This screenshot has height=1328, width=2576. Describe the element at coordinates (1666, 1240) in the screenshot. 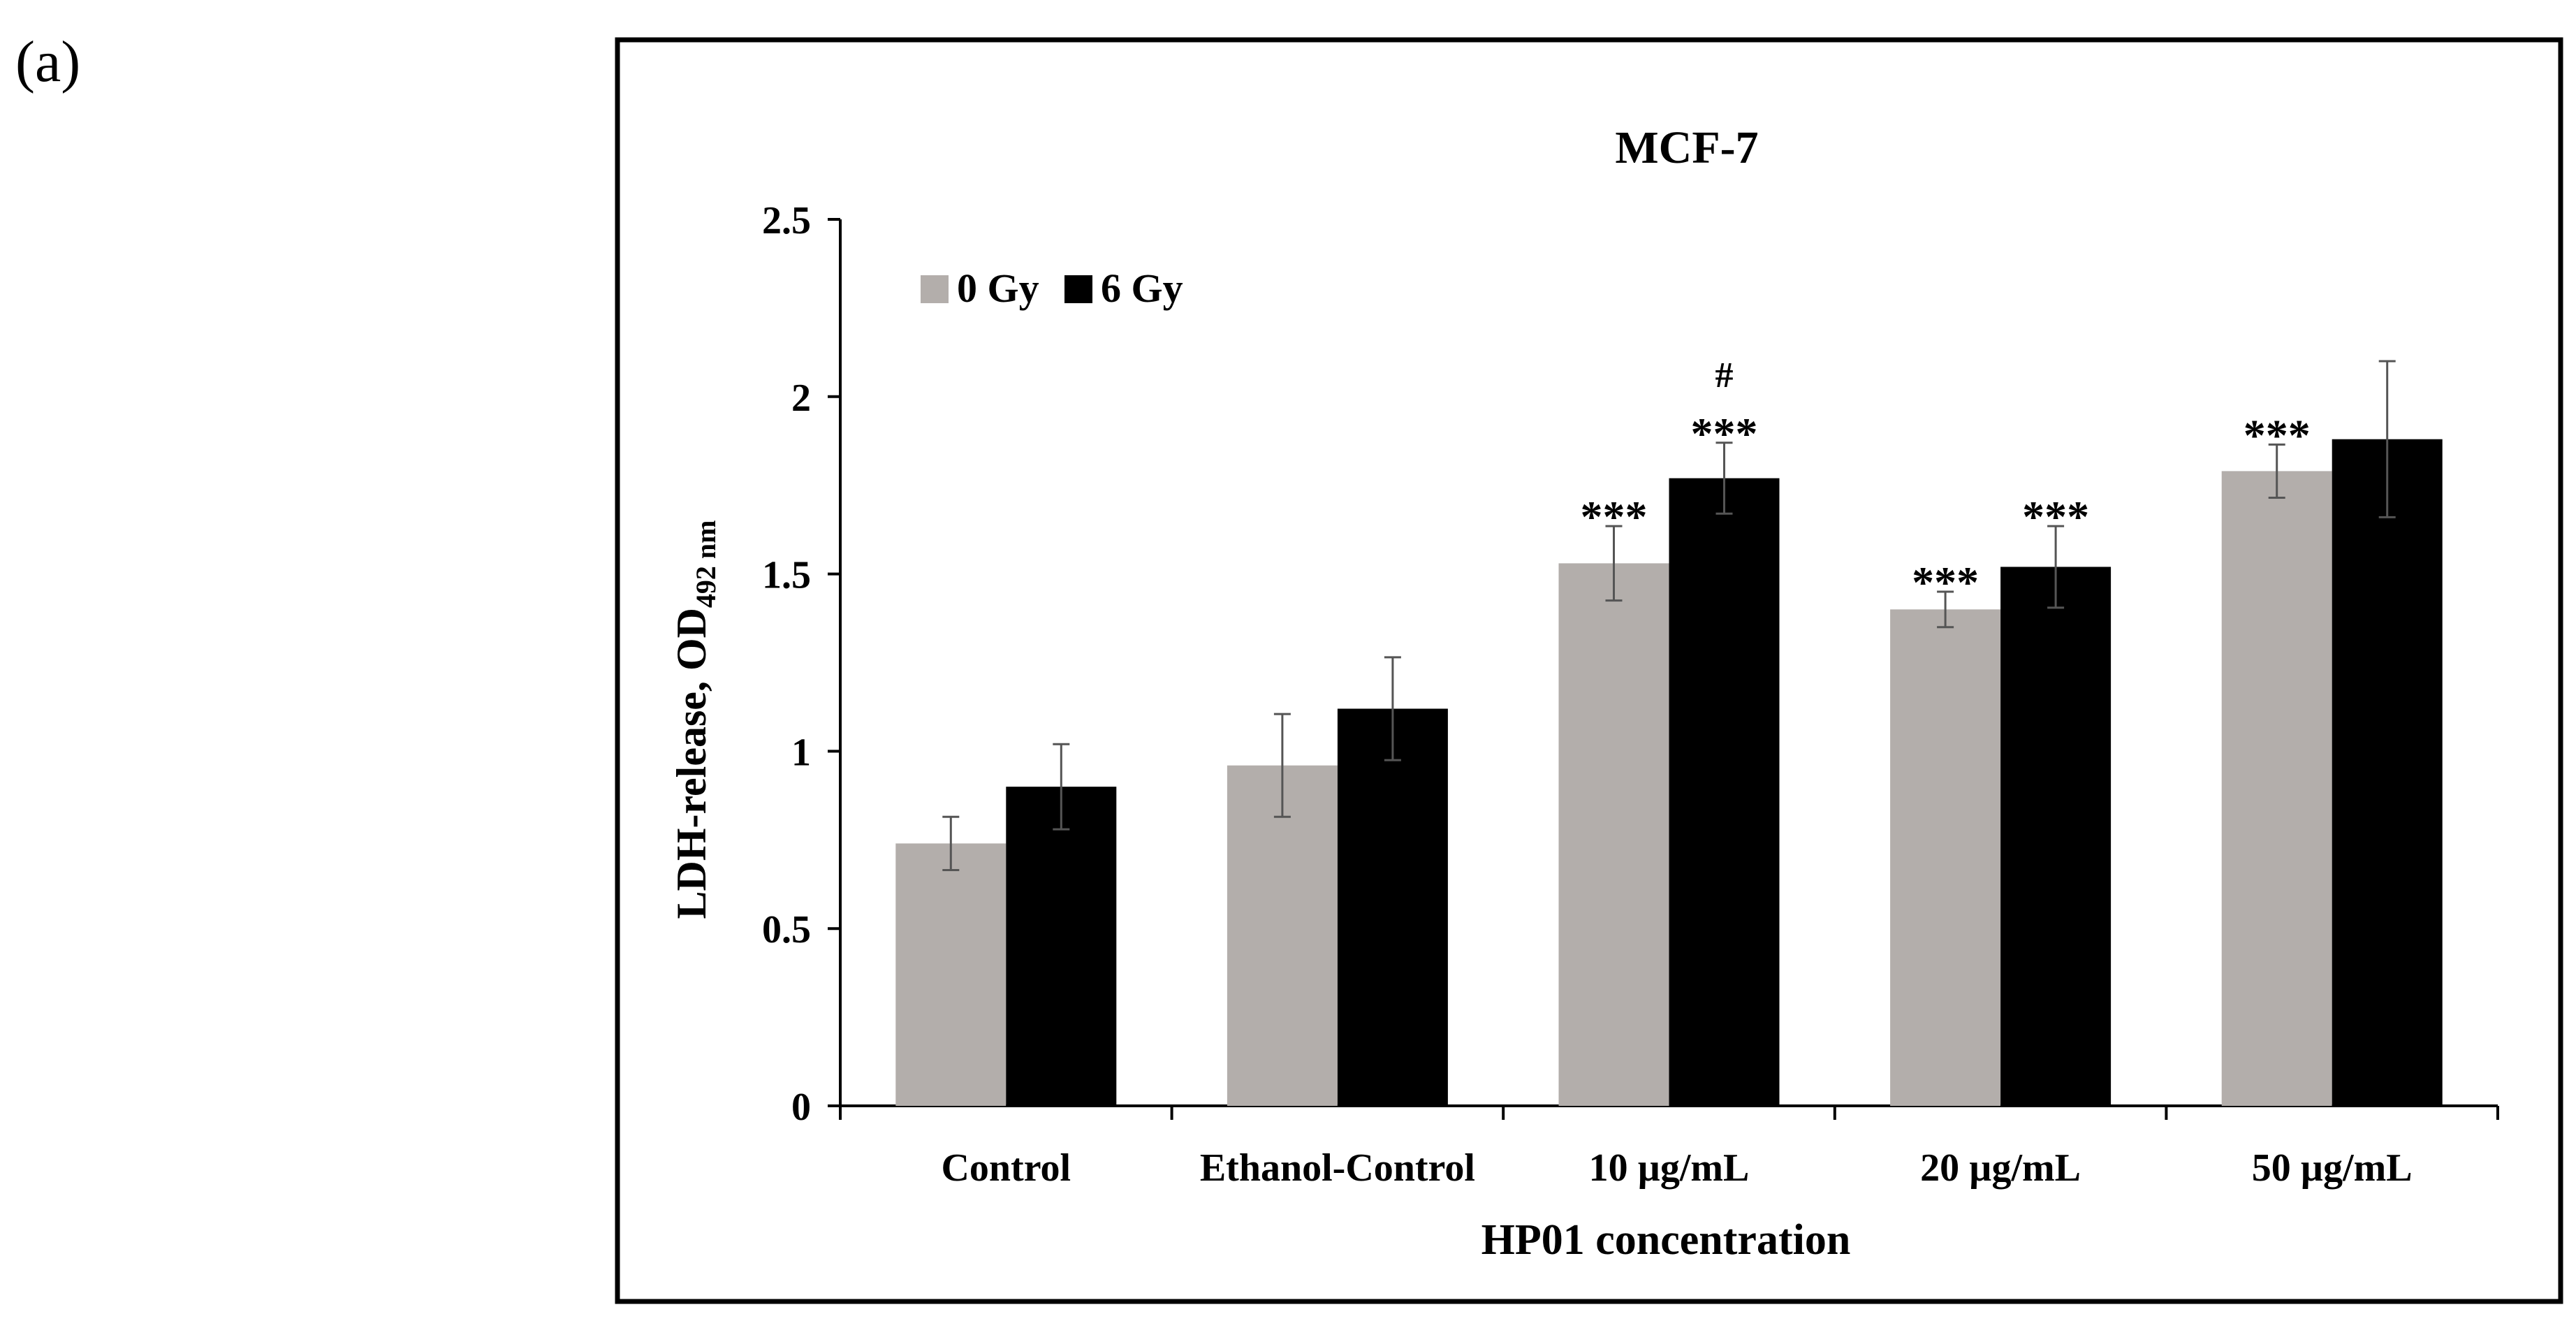

I see `x-axis-label: HP01 concentration` at that location.